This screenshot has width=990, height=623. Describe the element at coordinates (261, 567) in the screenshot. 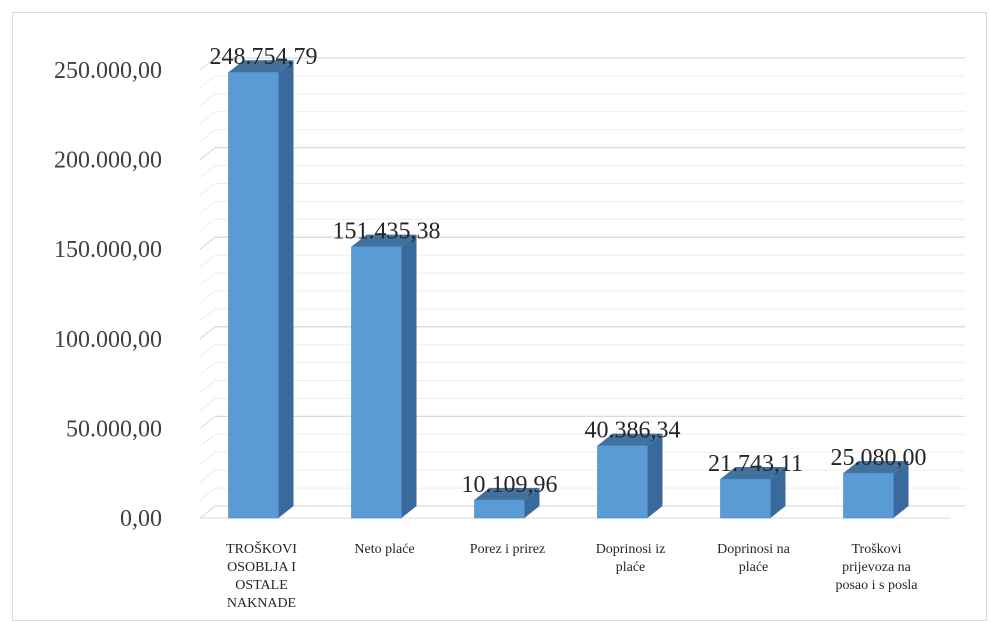

I see `category-label: OSOBLJA I` at that location.